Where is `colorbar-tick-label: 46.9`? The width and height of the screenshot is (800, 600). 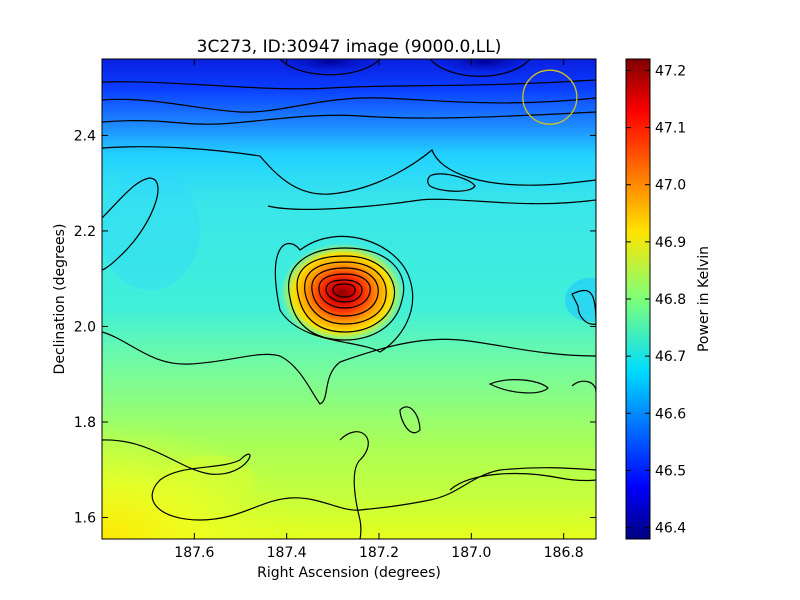
colorbar-tick-label: 46.9 is located at coordinates (670, 243).